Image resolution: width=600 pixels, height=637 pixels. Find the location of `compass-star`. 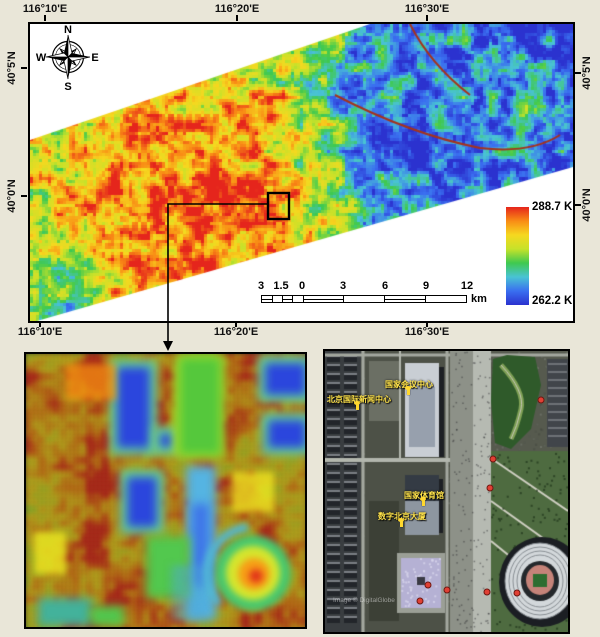

compass-star is located at coordinates (68, 57).